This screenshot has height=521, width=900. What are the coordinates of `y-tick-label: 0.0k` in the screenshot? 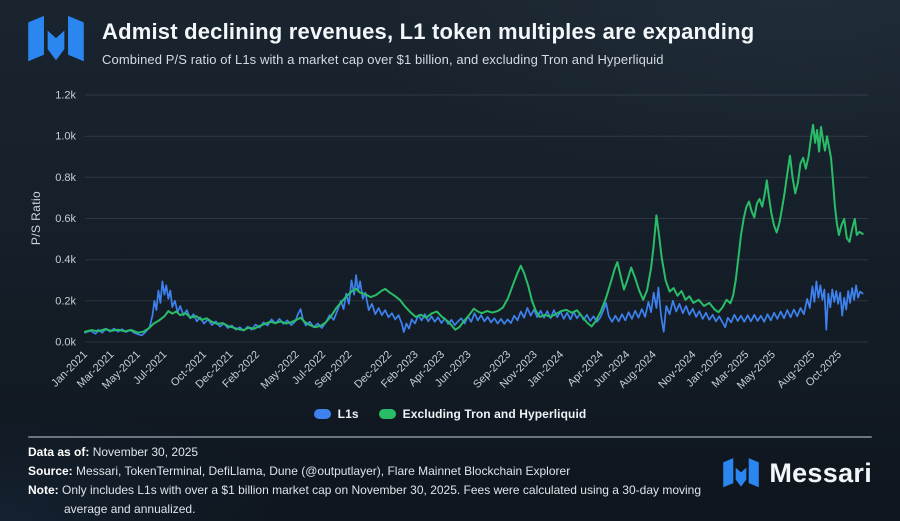 It's located at (65, 343).